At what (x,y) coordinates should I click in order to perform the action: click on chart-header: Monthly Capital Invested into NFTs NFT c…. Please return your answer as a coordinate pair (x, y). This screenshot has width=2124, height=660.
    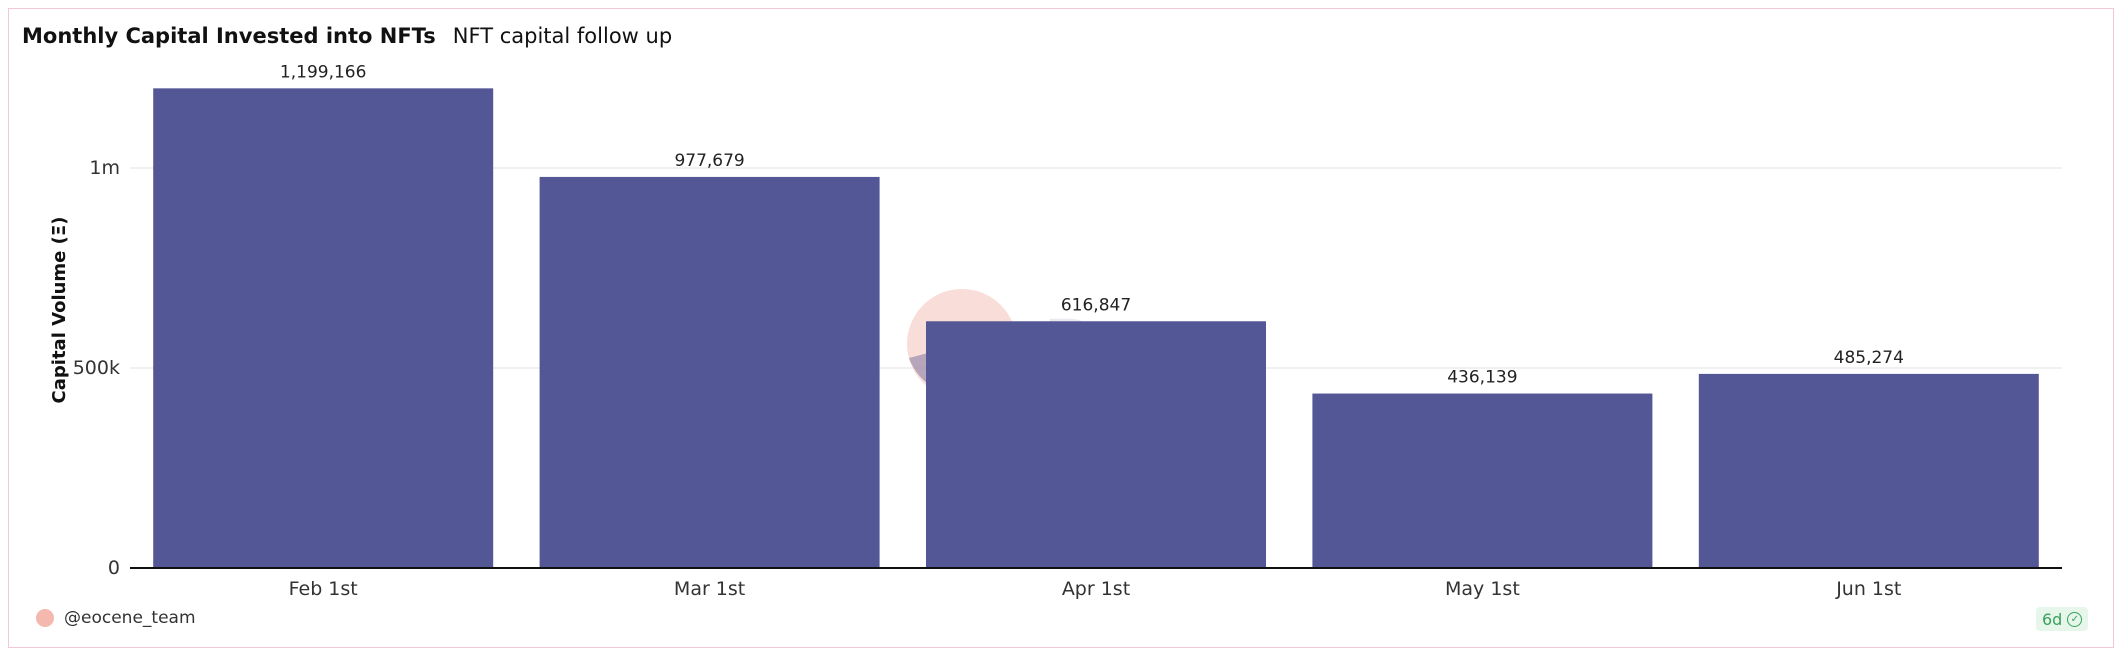
    Looking at the image, I should click on (347, 36).